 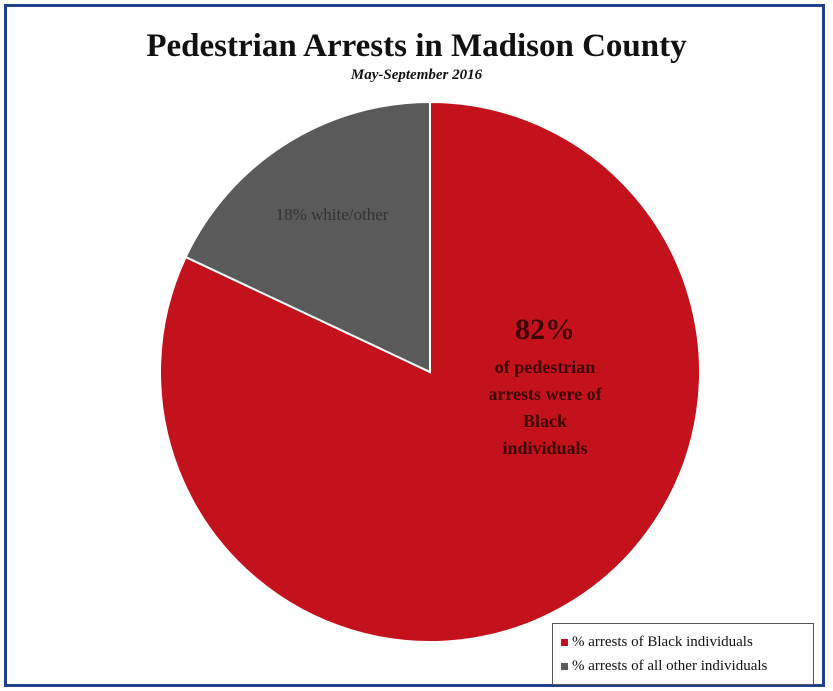 What do you see at coordinates (564, 666) in the screenshot?
I see `legend-swatch-other` at bounding box center [564, 666].